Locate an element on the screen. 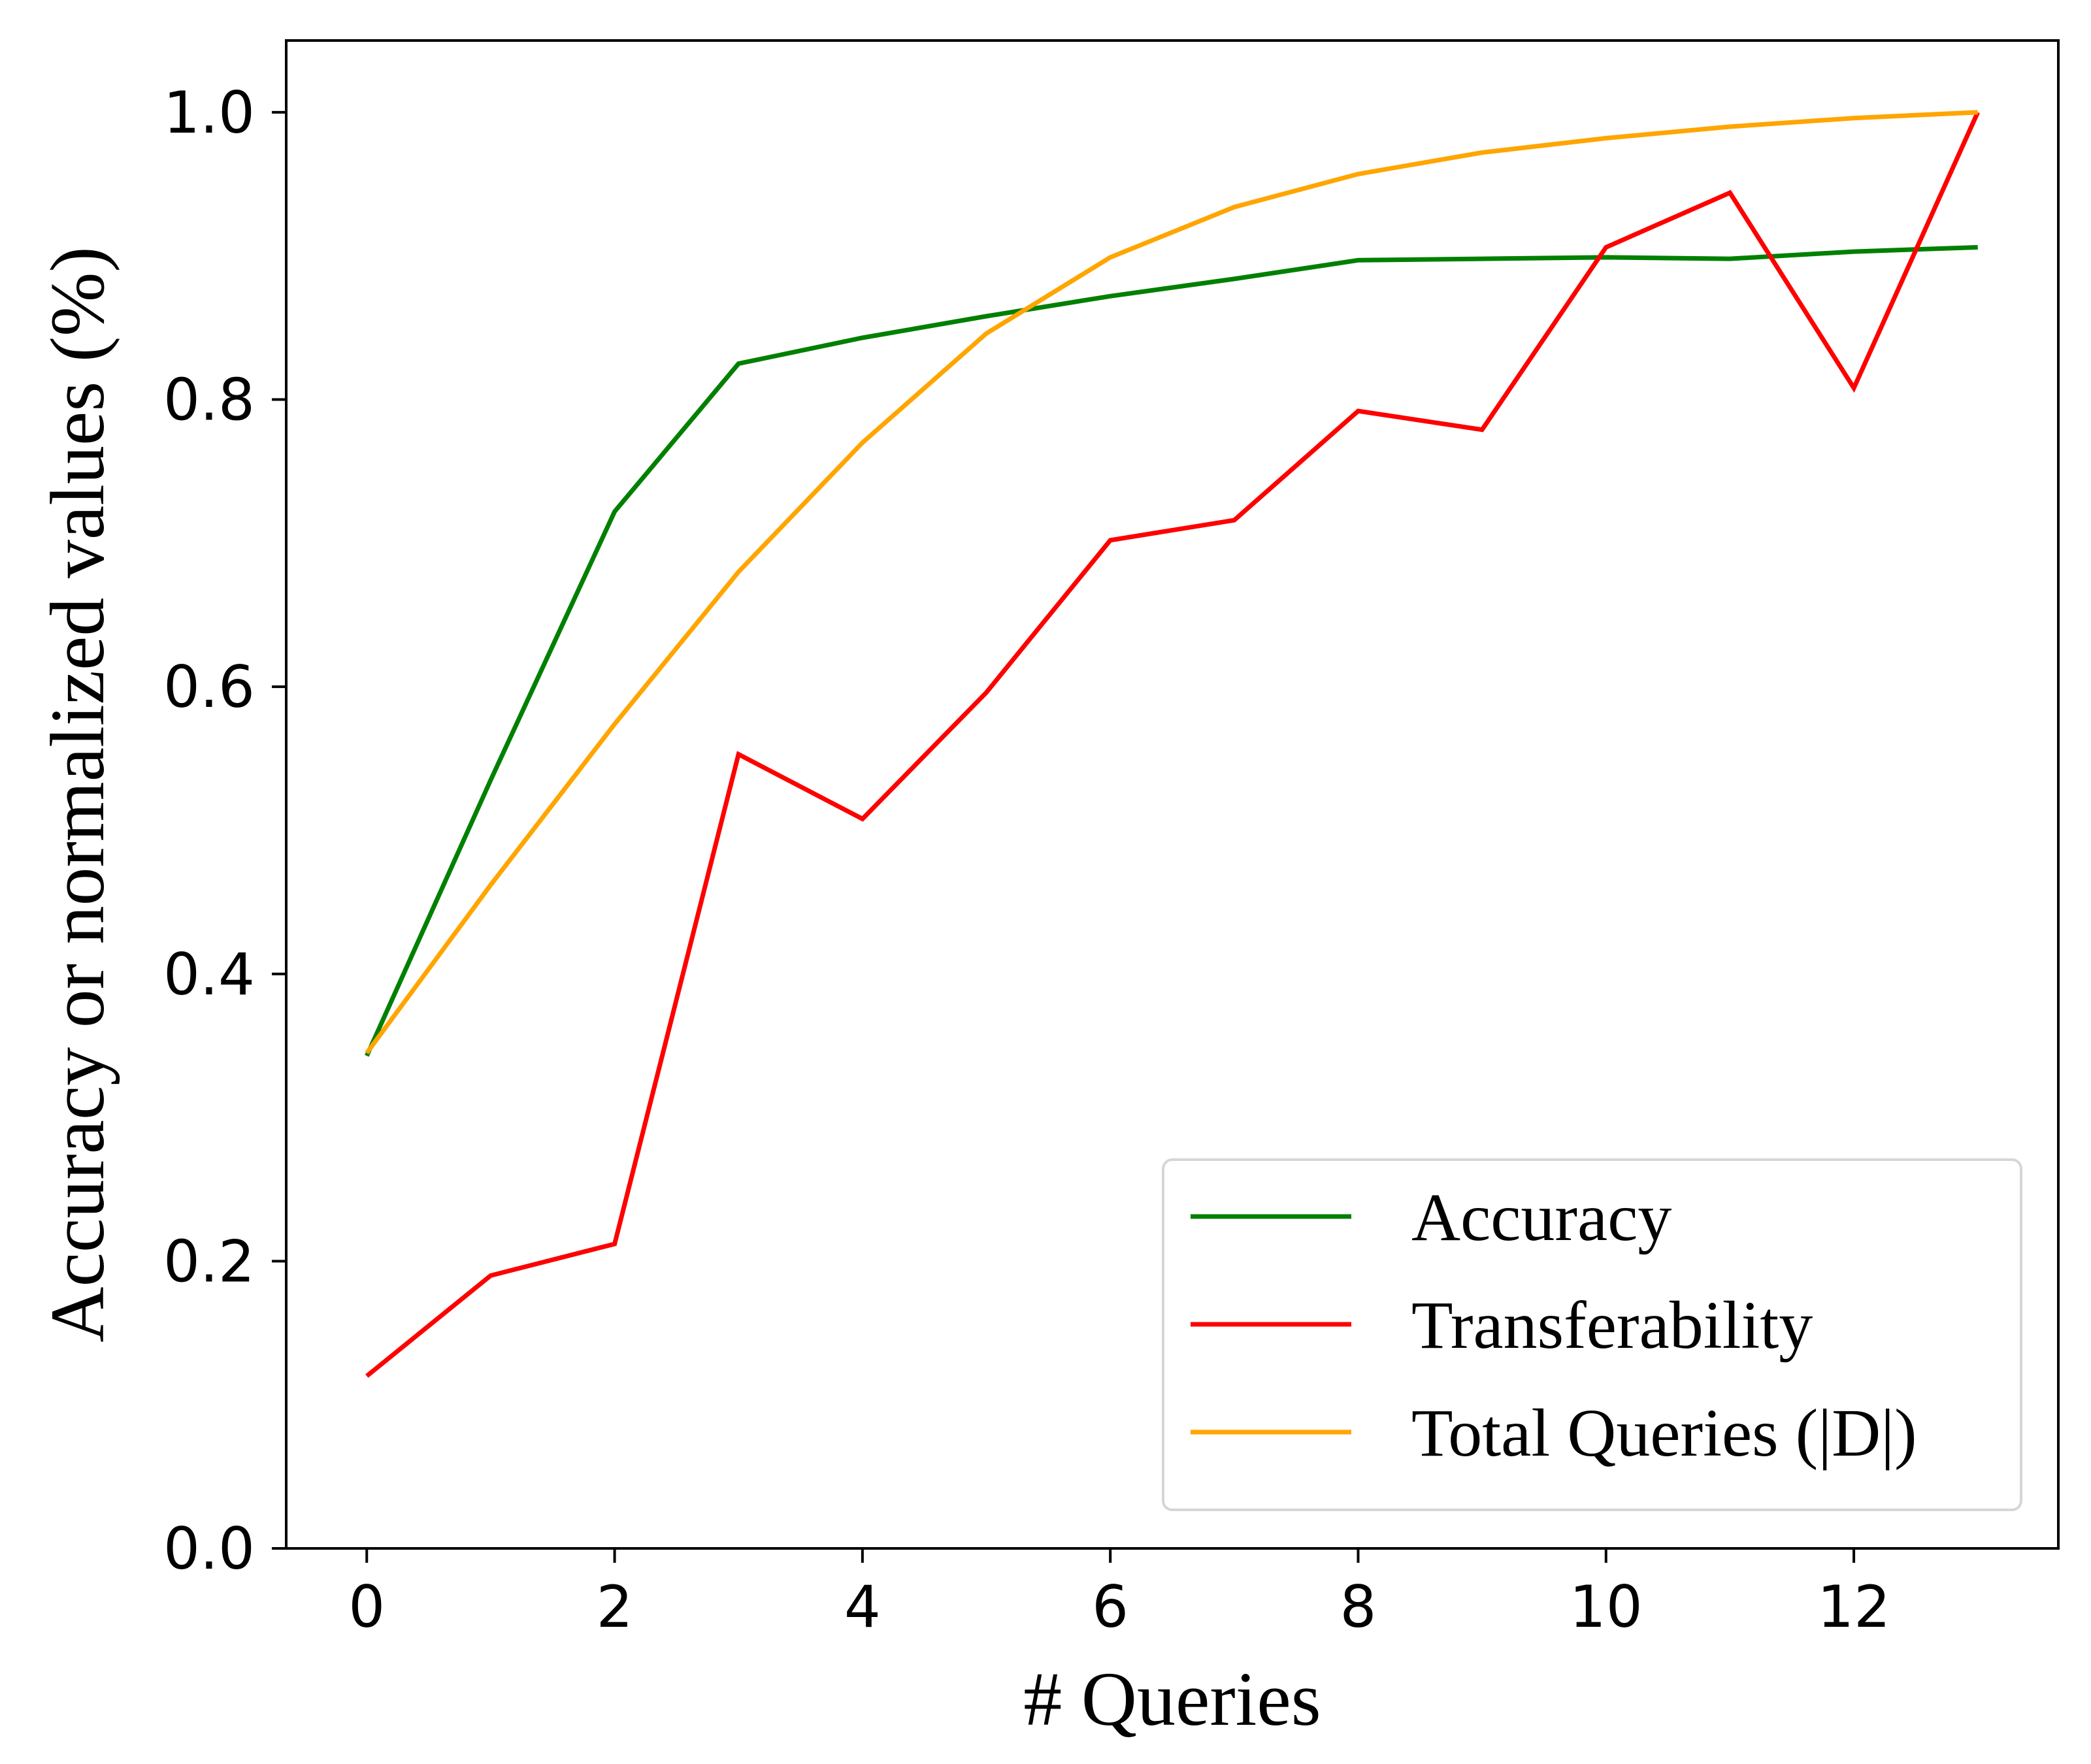 The image size is (2091, 1764). x-axis-ticks: 0 2 4 6 8 10 12 is located at coordinates (1119, 1594).